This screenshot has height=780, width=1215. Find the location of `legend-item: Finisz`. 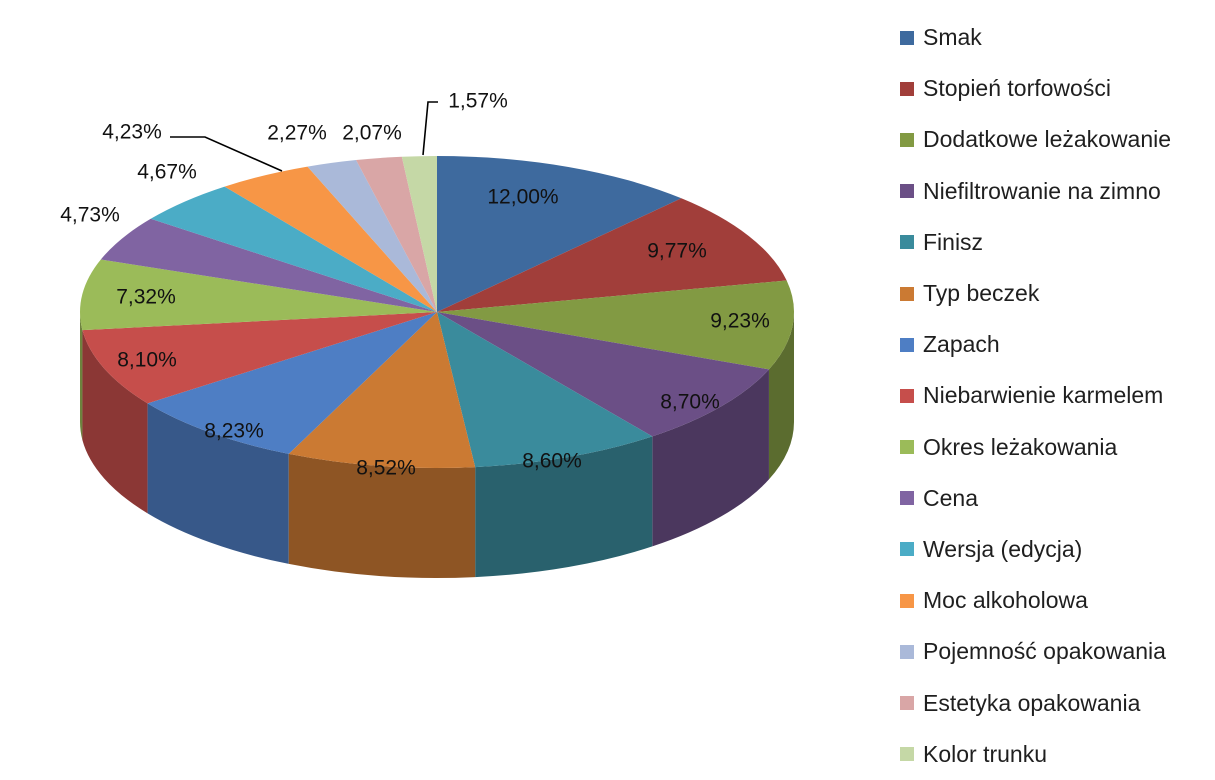

legend-item: Finisz is located at coordinates (1035, 242).